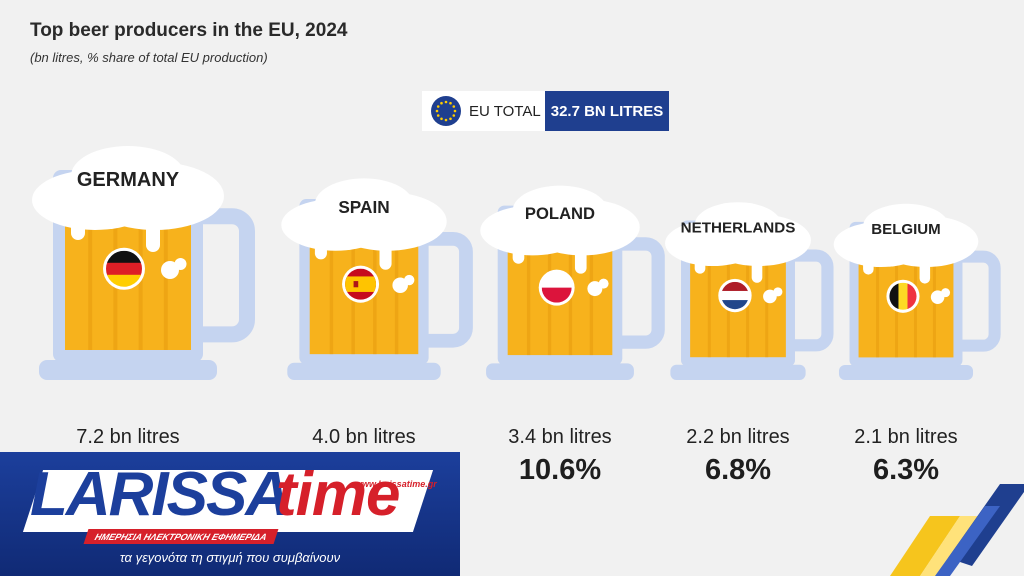 The image size is (1024, 576). What do you see at coordinates (556, 287) in the screenshot?
I see `pl-flag-icon` at bounding box center [556, 287].